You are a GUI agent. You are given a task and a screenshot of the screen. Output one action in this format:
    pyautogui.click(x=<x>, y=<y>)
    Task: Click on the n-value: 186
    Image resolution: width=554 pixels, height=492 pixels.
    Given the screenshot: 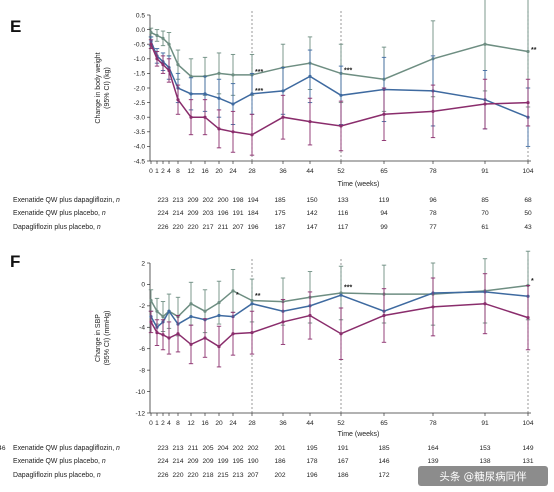 What is the action you would take?
    pyautogui.click(x=342, y=475)
    